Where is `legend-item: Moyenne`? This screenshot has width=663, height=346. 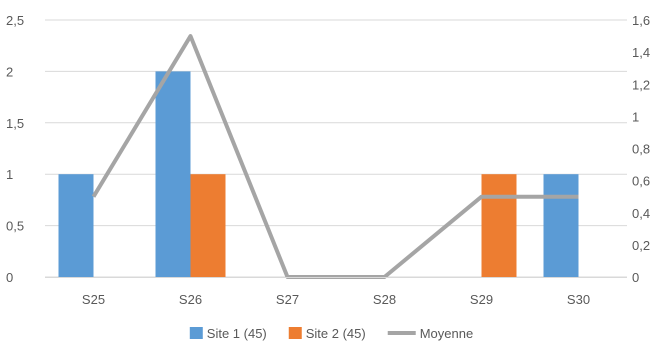 legend-item: Moyenne is located at coordinates (430, 333).